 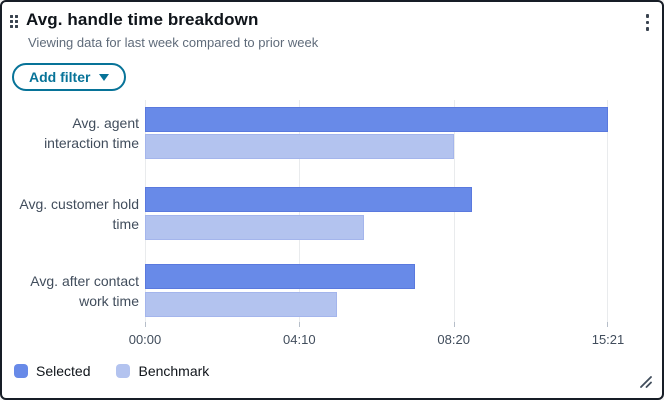 I want to click on add-filter-label: Add filter, so click(x=60, y=77).